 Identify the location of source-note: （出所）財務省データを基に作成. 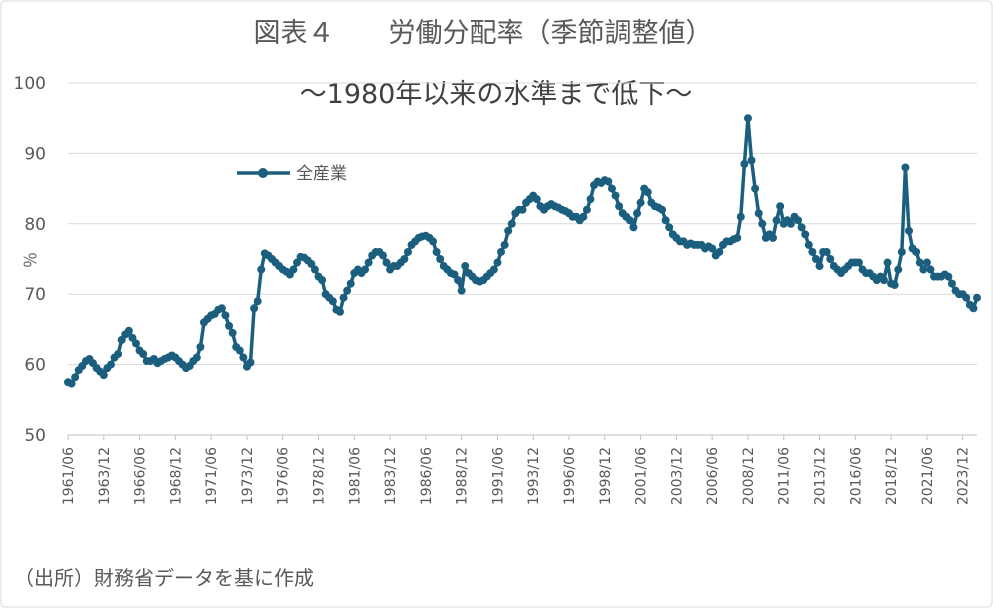
(164, 578).